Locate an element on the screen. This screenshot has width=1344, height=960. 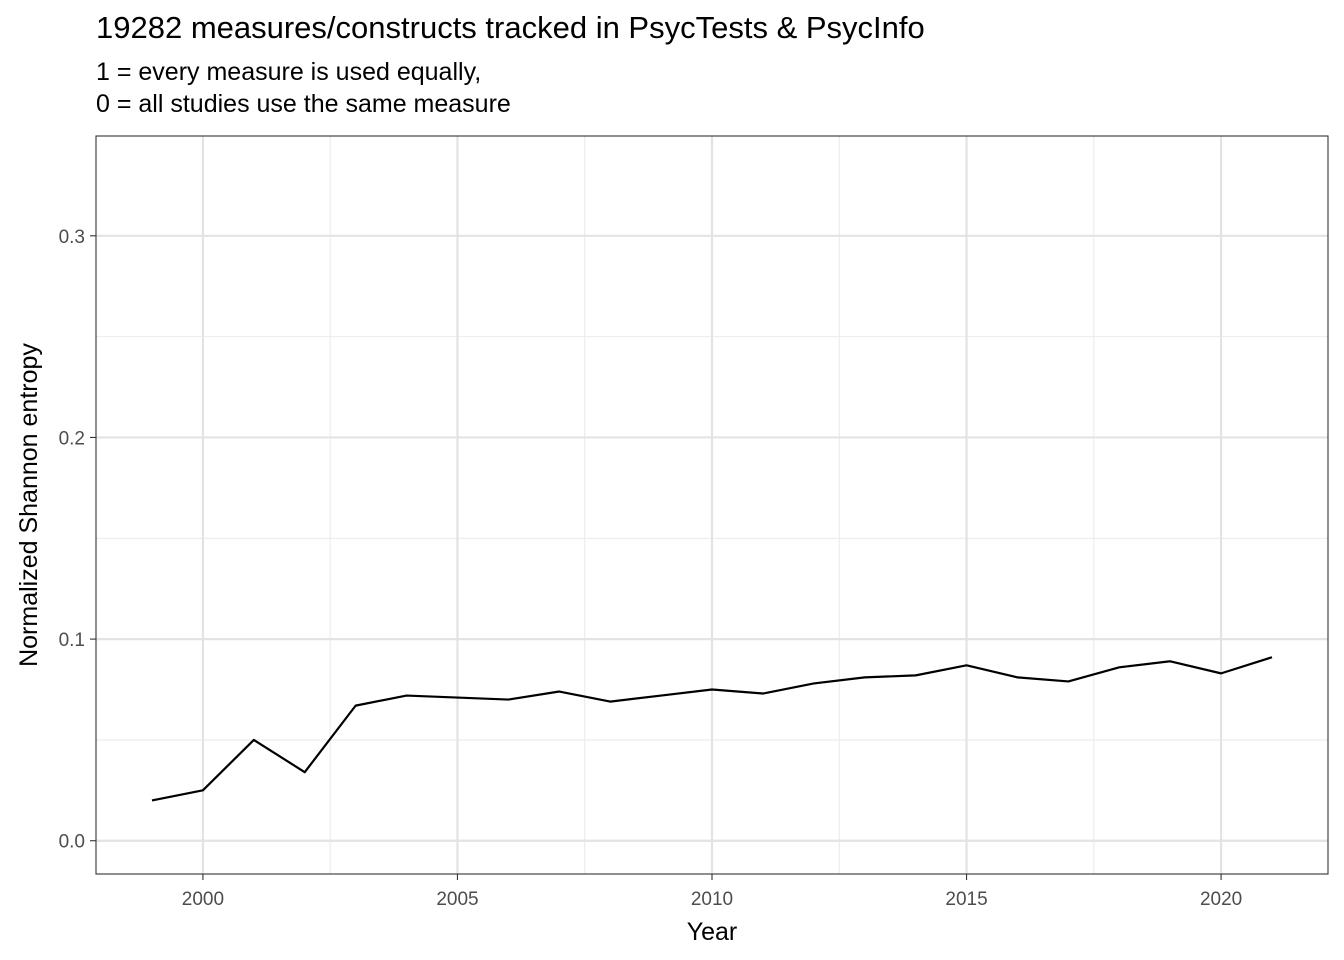
y-tick-label: 0.1 is located at coordinates (72, 640).